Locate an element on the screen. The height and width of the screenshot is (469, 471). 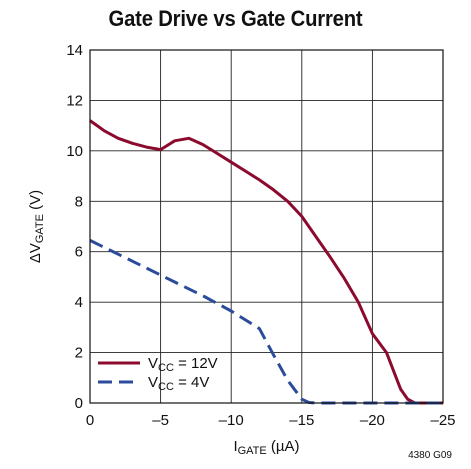
figure-note: 4380 G09 is located at coordinates (430, 455).